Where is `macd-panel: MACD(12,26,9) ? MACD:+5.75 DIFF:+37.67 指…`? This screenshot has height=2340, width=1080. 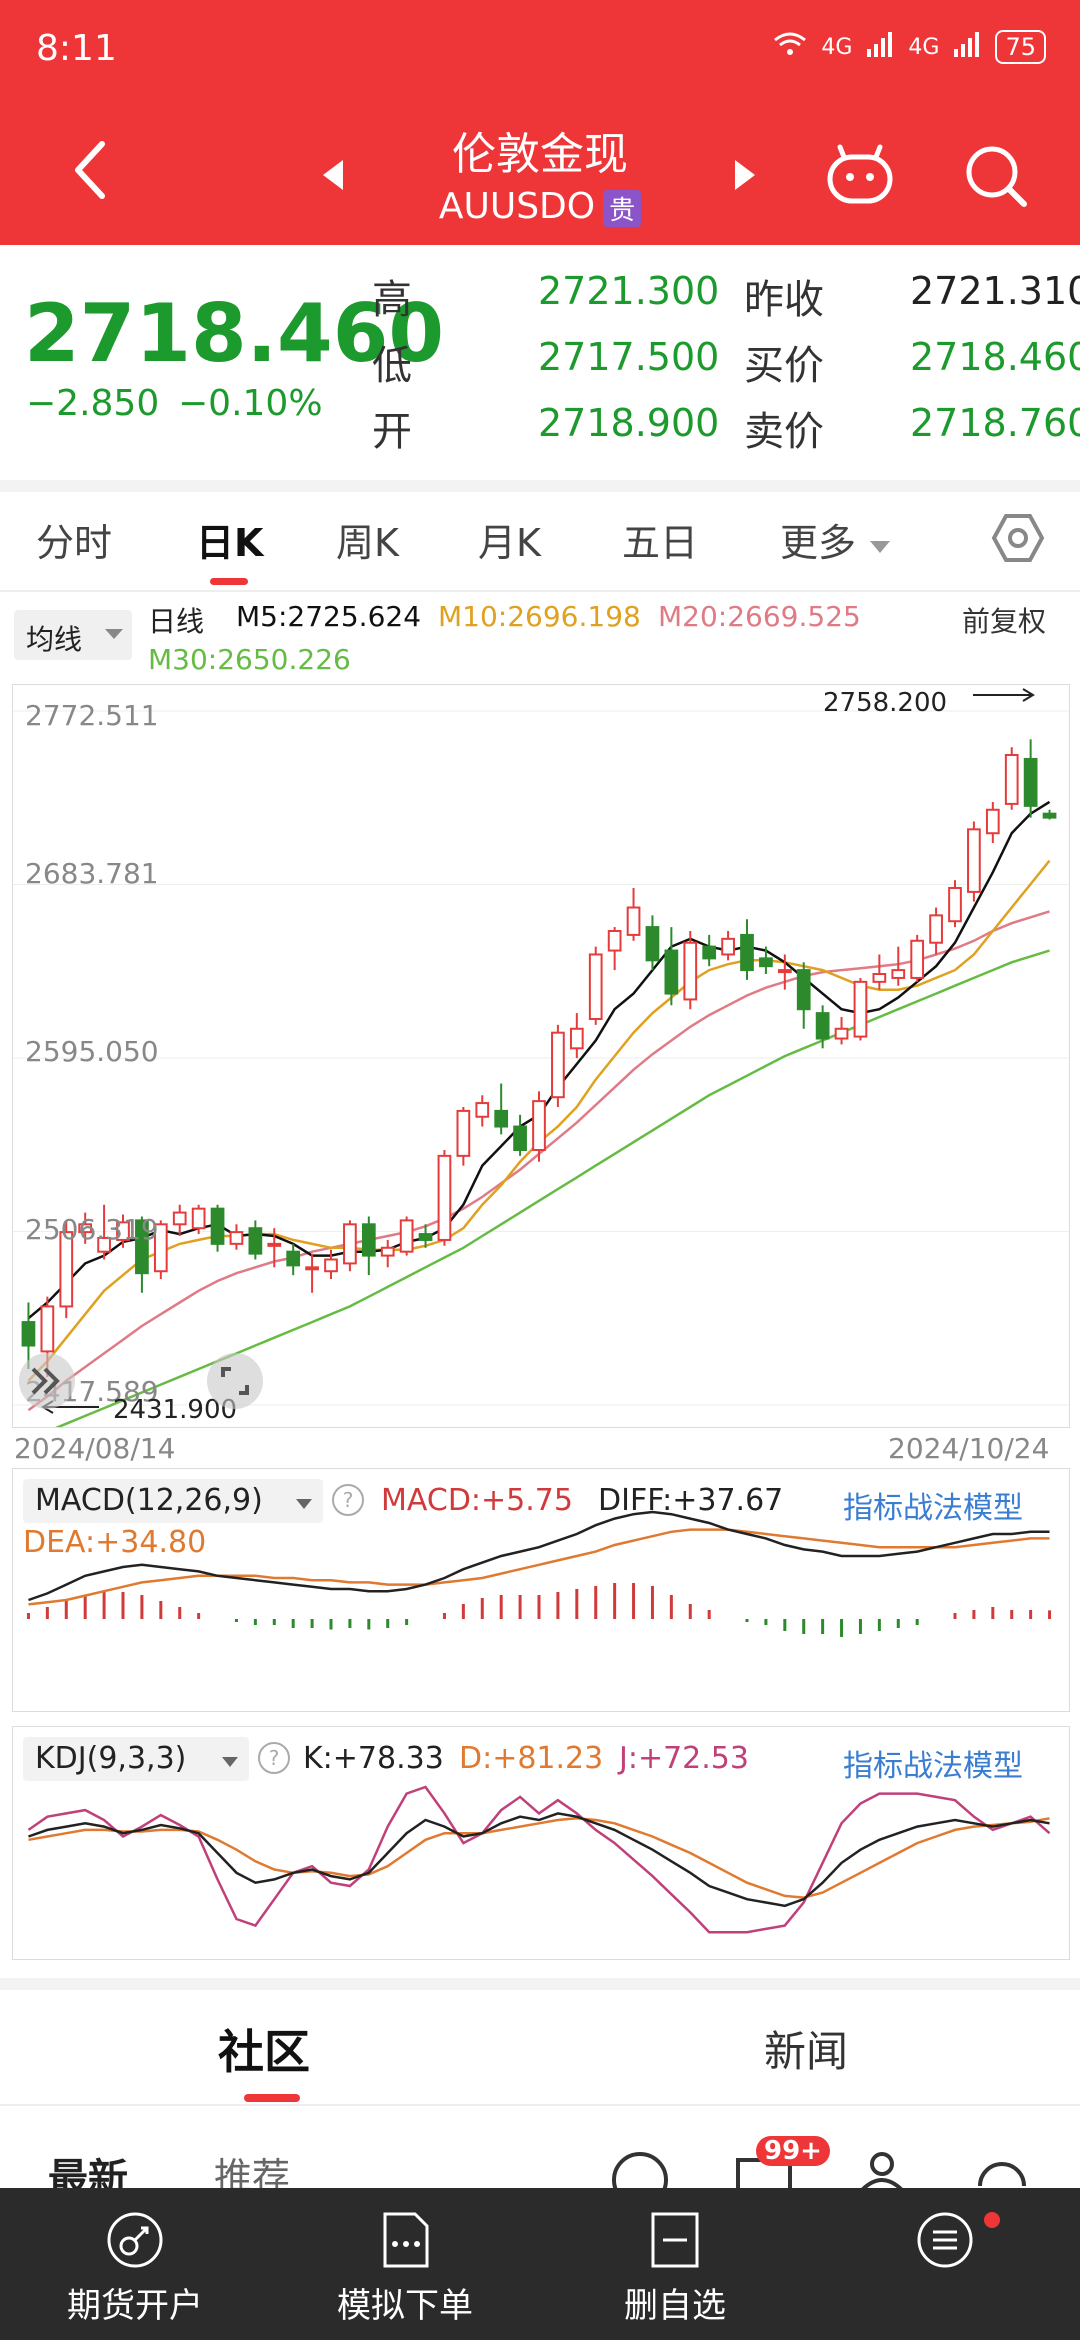
macd-panel: MACD(12,26,9) ? MACD:+5.75 DIFF:+37.67 指… is located at coordinates (541, 1590).